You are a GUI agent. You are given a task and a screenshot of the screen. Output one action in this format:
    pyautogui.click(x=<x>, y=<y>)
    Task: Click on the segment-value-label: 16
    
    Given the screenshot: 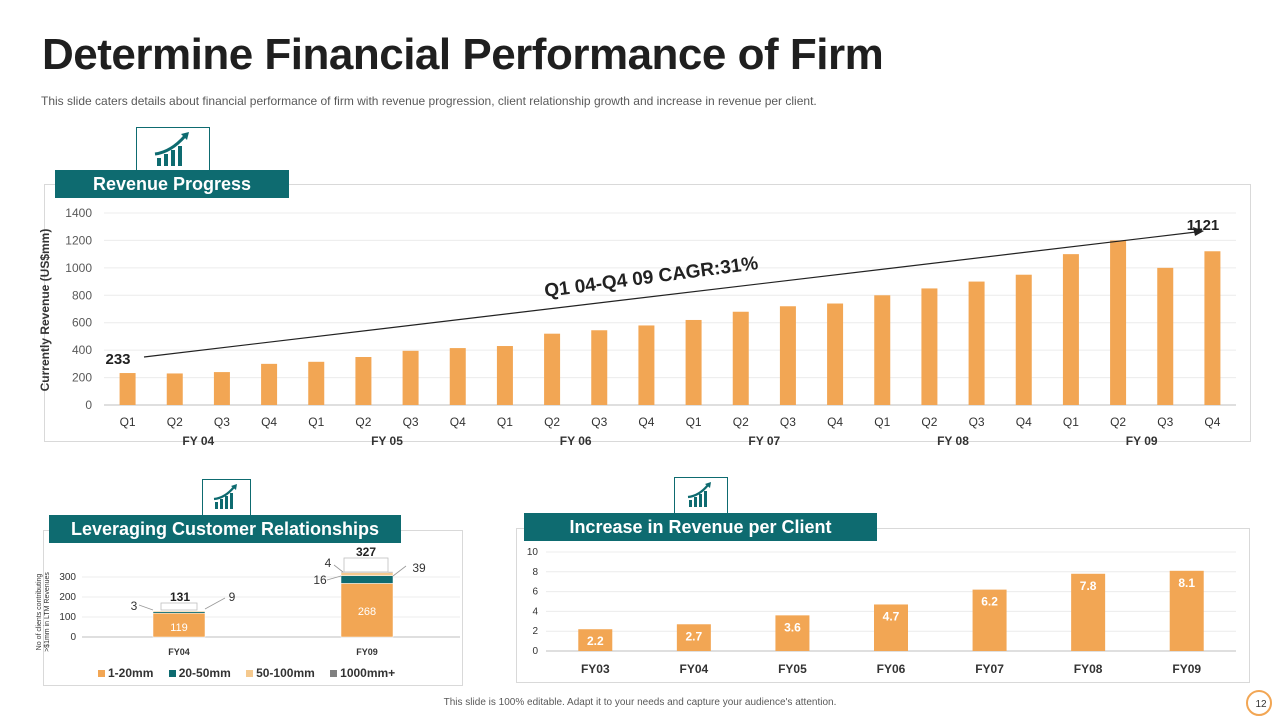 What is the action you would take?
    pyautogui.click(x=320, y=580)
    